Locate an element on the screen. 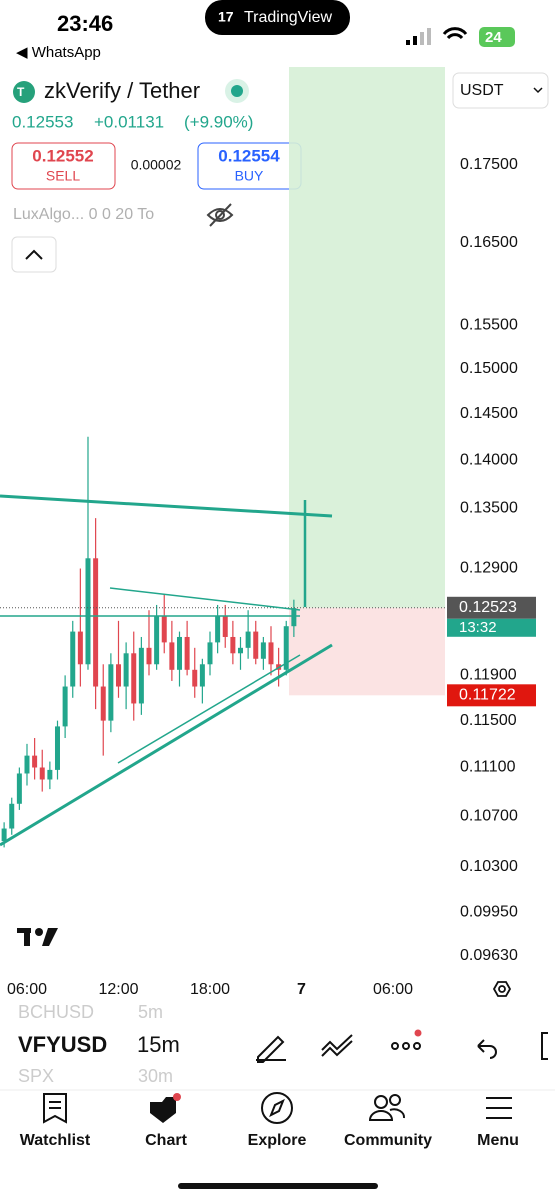  spread: 0.00002 is located at coordinates (156, 165).